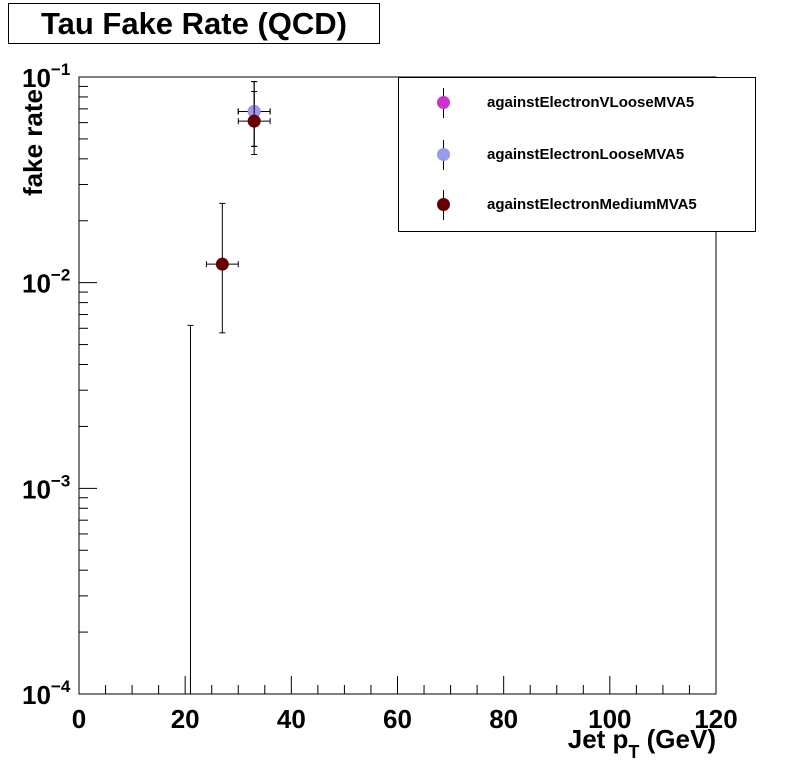  Describe the element at coordinates (60, 69) in the screenshot. I see `y-tick-label-exponent: −1` at that location.